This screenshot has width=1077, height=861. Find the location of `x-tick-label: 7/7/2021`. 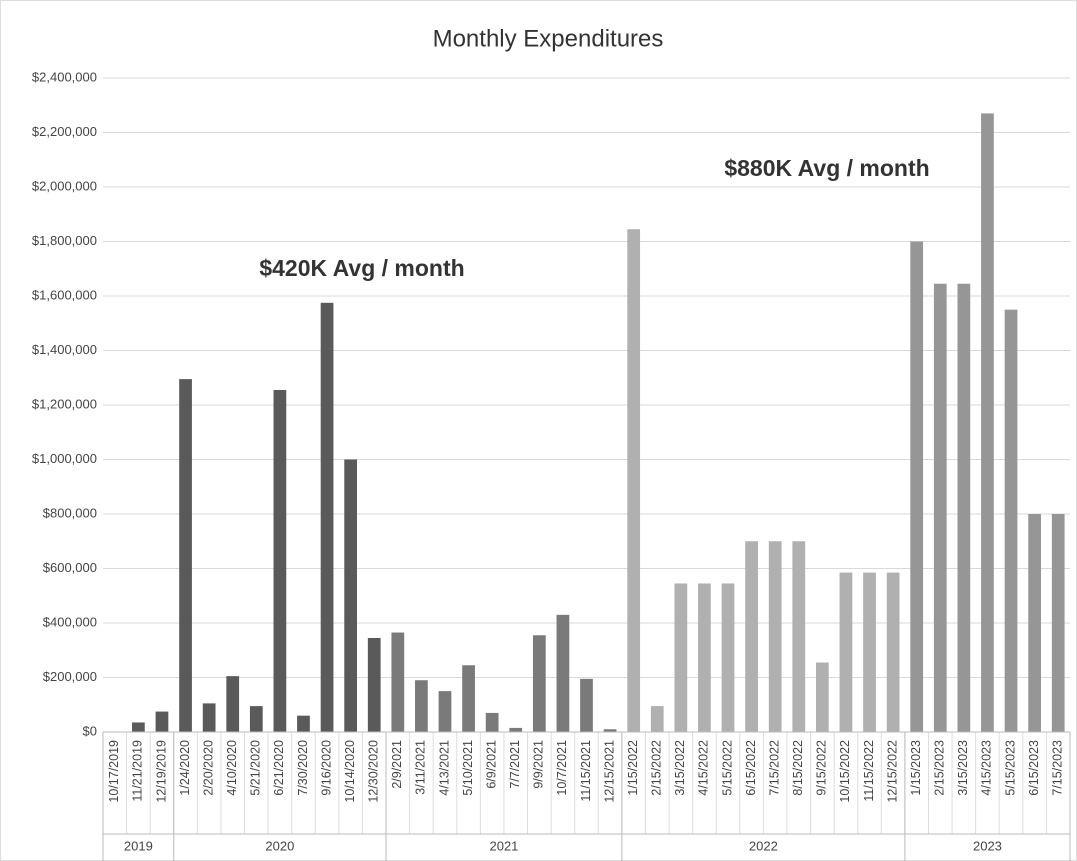

x-tick-label: 7/7/2021 is located at coordinates (515, 764).